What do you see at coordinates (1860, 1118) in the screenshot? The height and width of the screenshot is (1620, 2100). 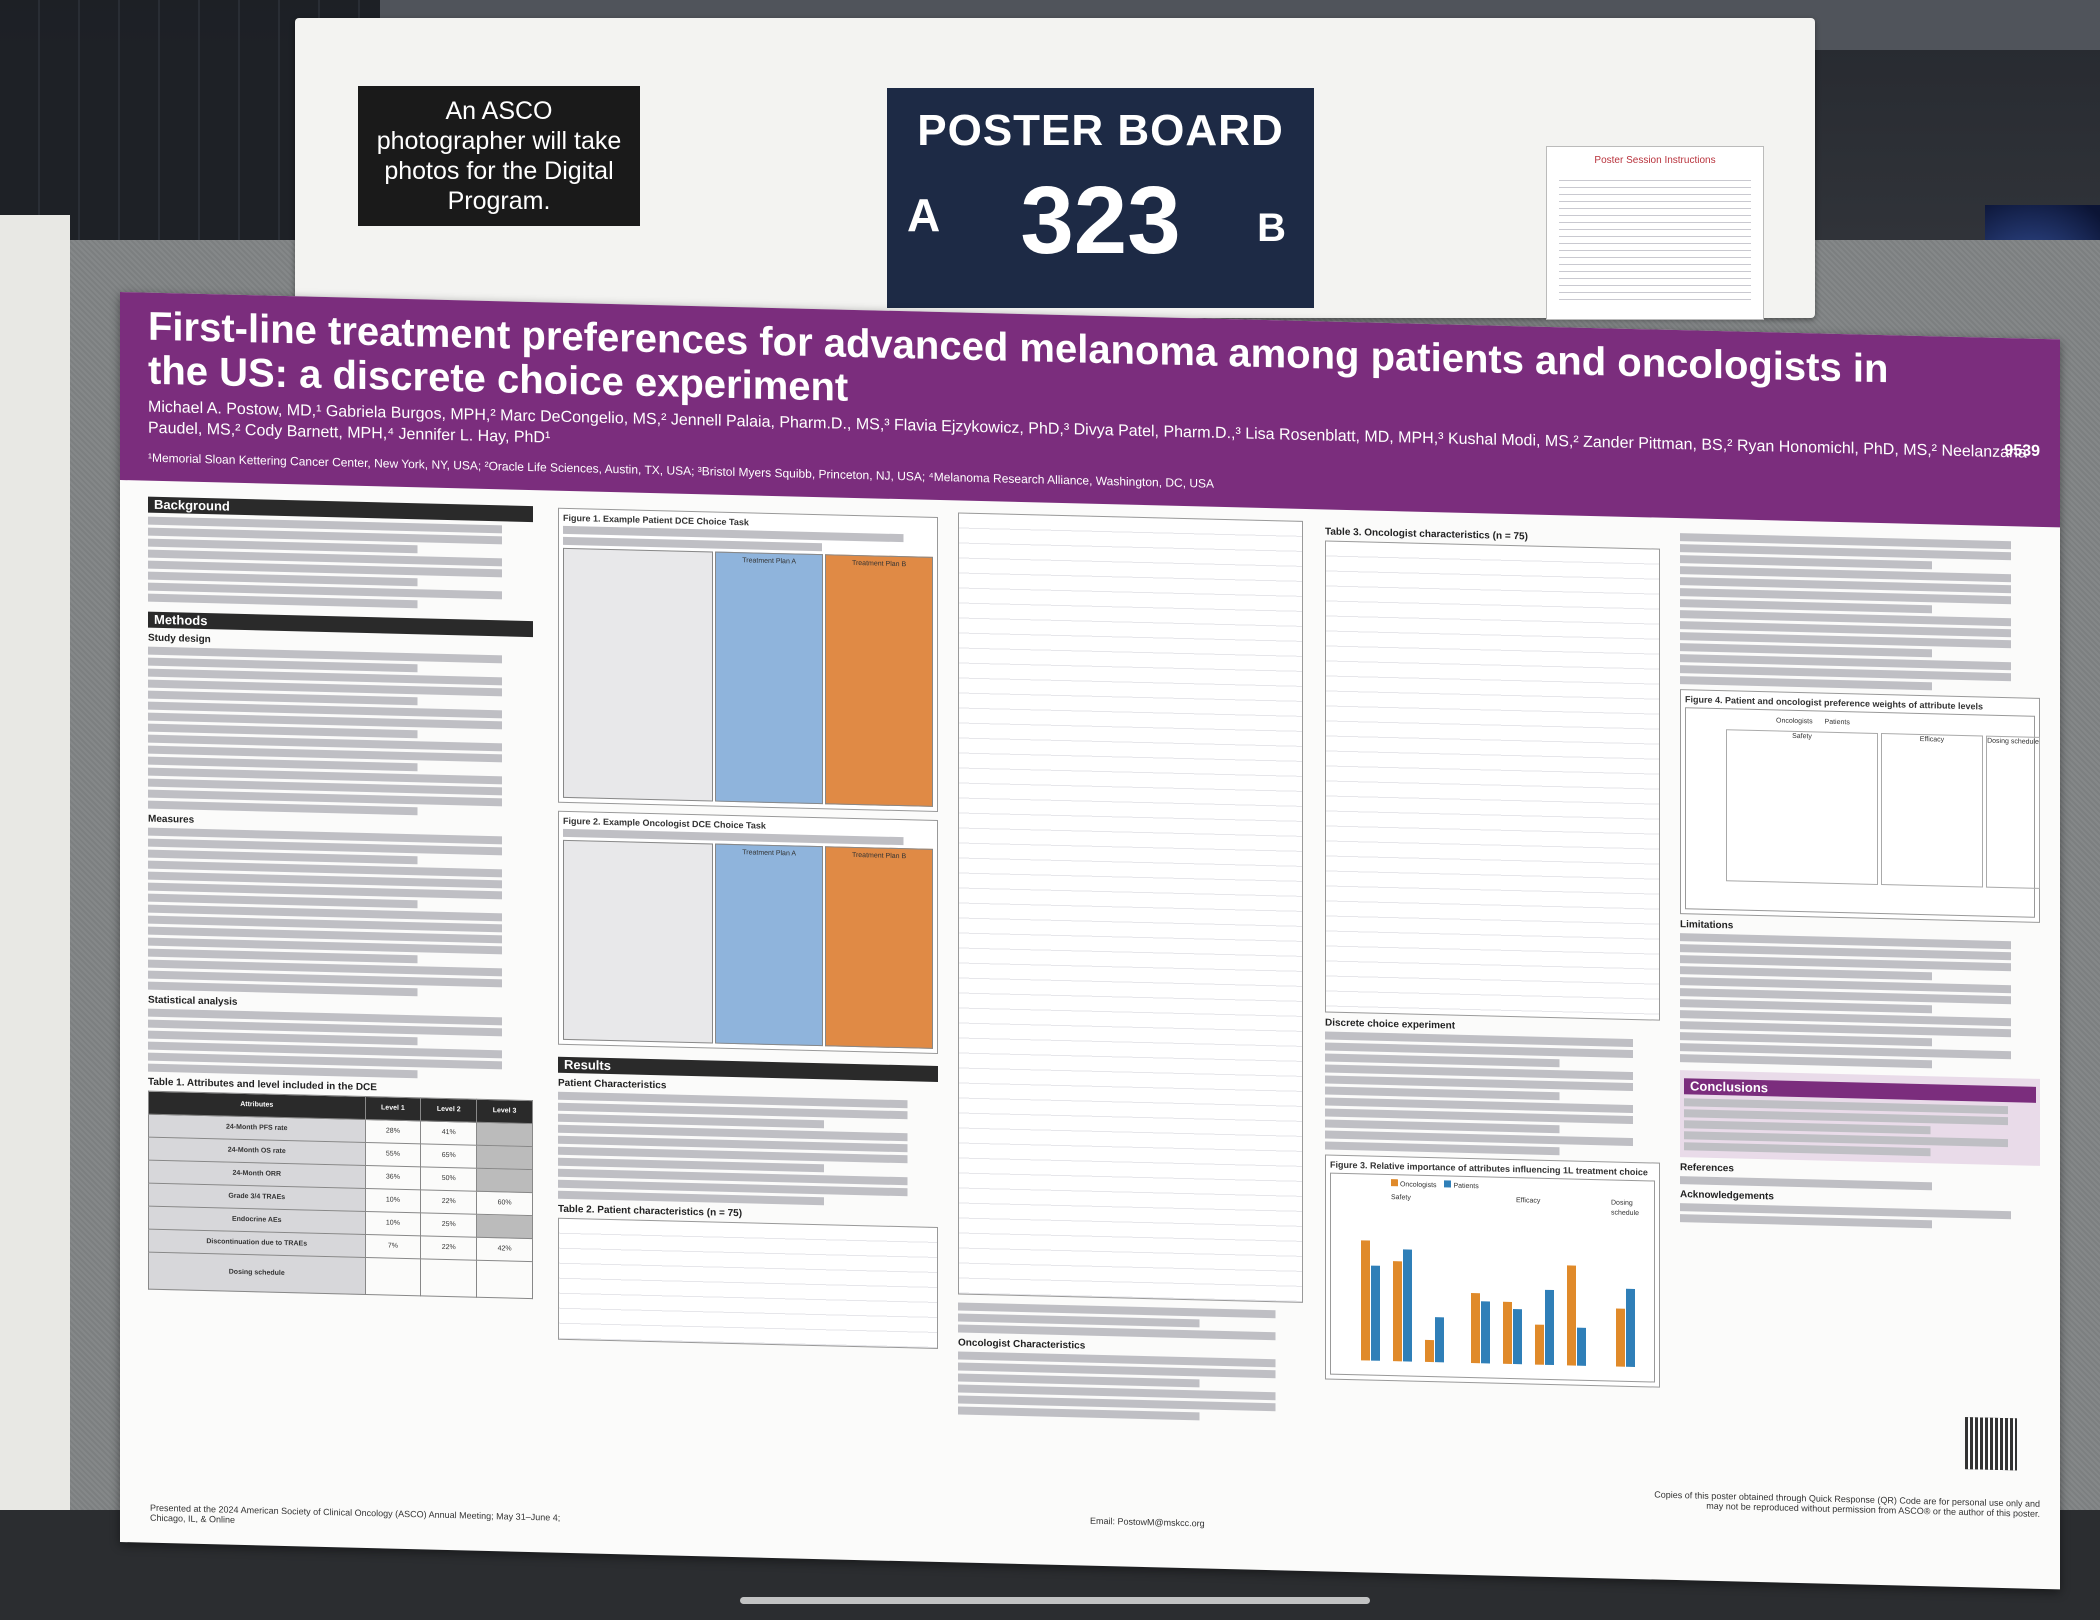 I see `conclusions-box: Conclusions` at bounding box center [1860, 1118].